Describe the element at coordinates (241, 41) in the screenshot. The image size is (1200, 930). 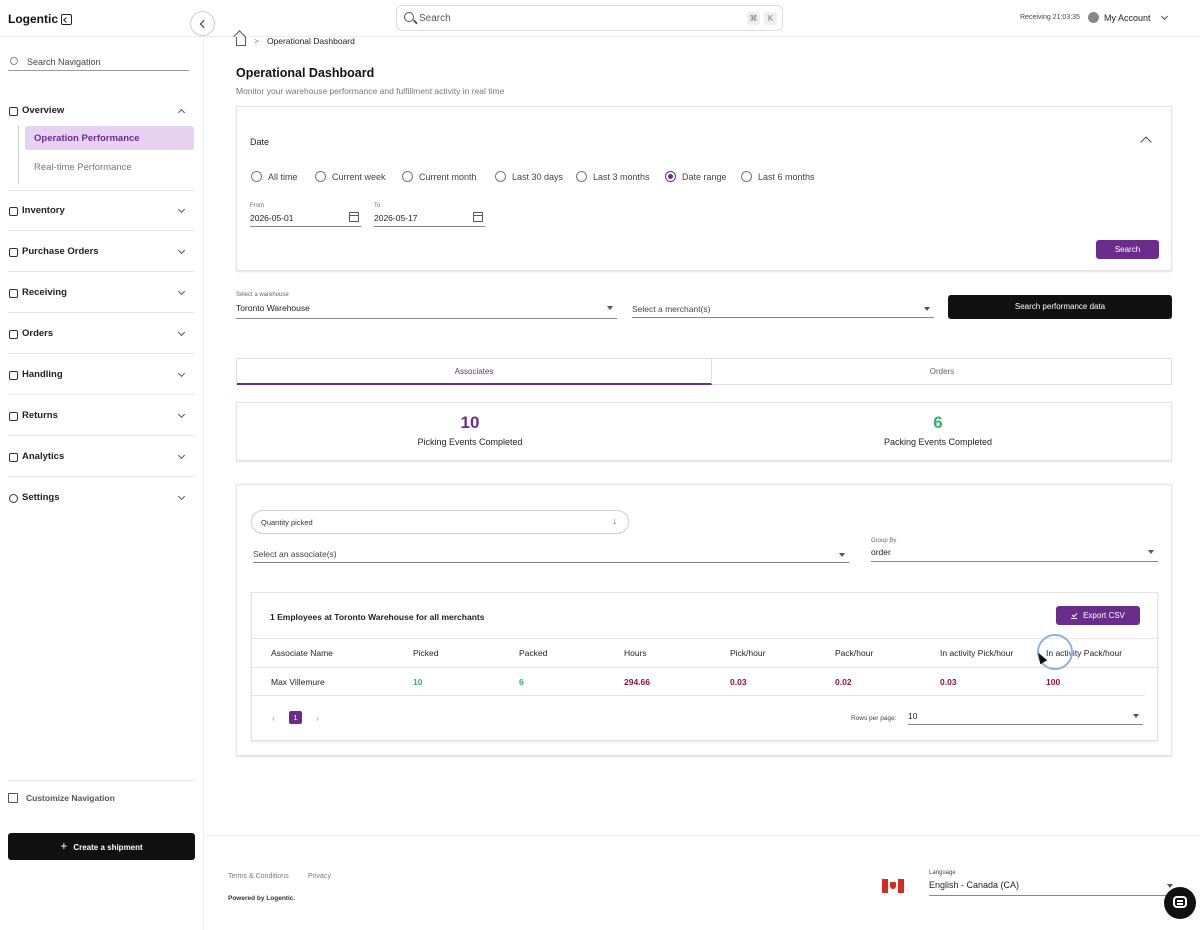
I see `home-icon` at that location.